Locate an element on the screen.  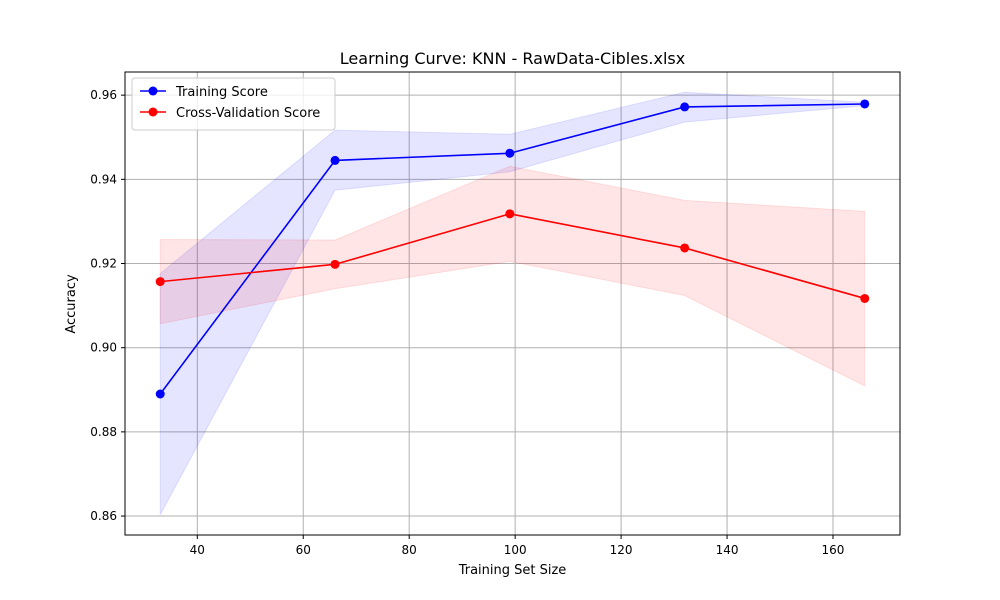
y-tick-label: 0.92 is located at coordinates (103, 264).